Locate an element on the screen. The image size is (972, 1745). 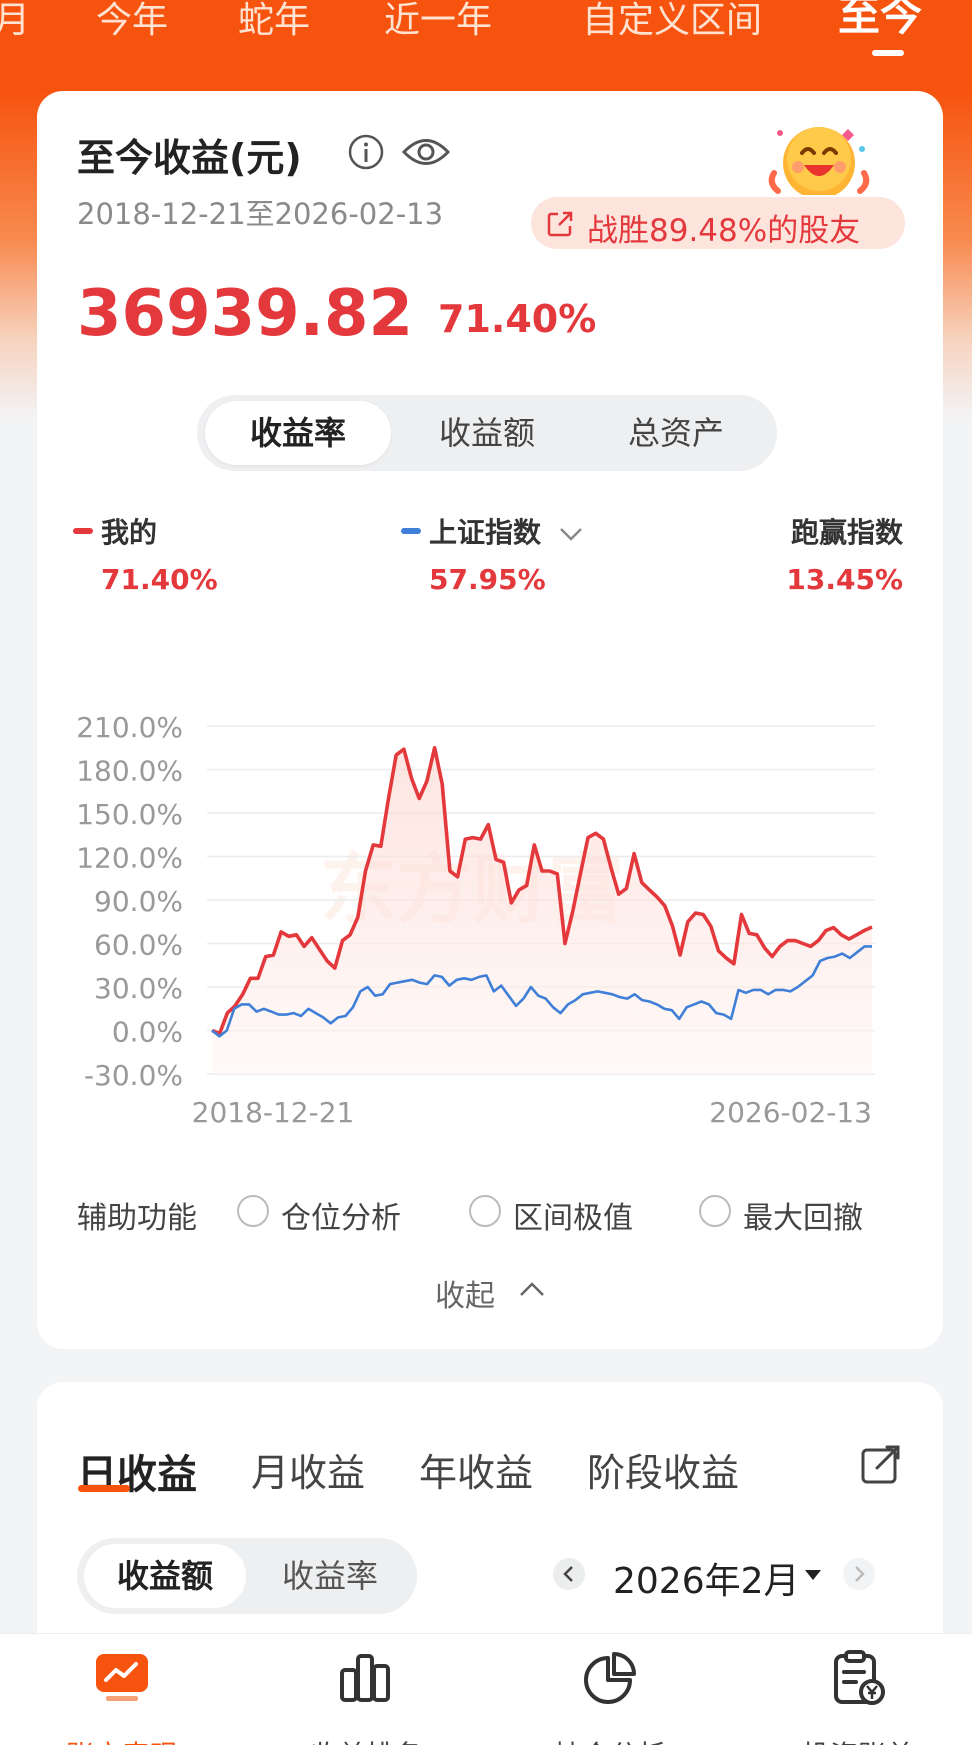
y-tick-label: 60.0% is located at coordinates (138, 945).